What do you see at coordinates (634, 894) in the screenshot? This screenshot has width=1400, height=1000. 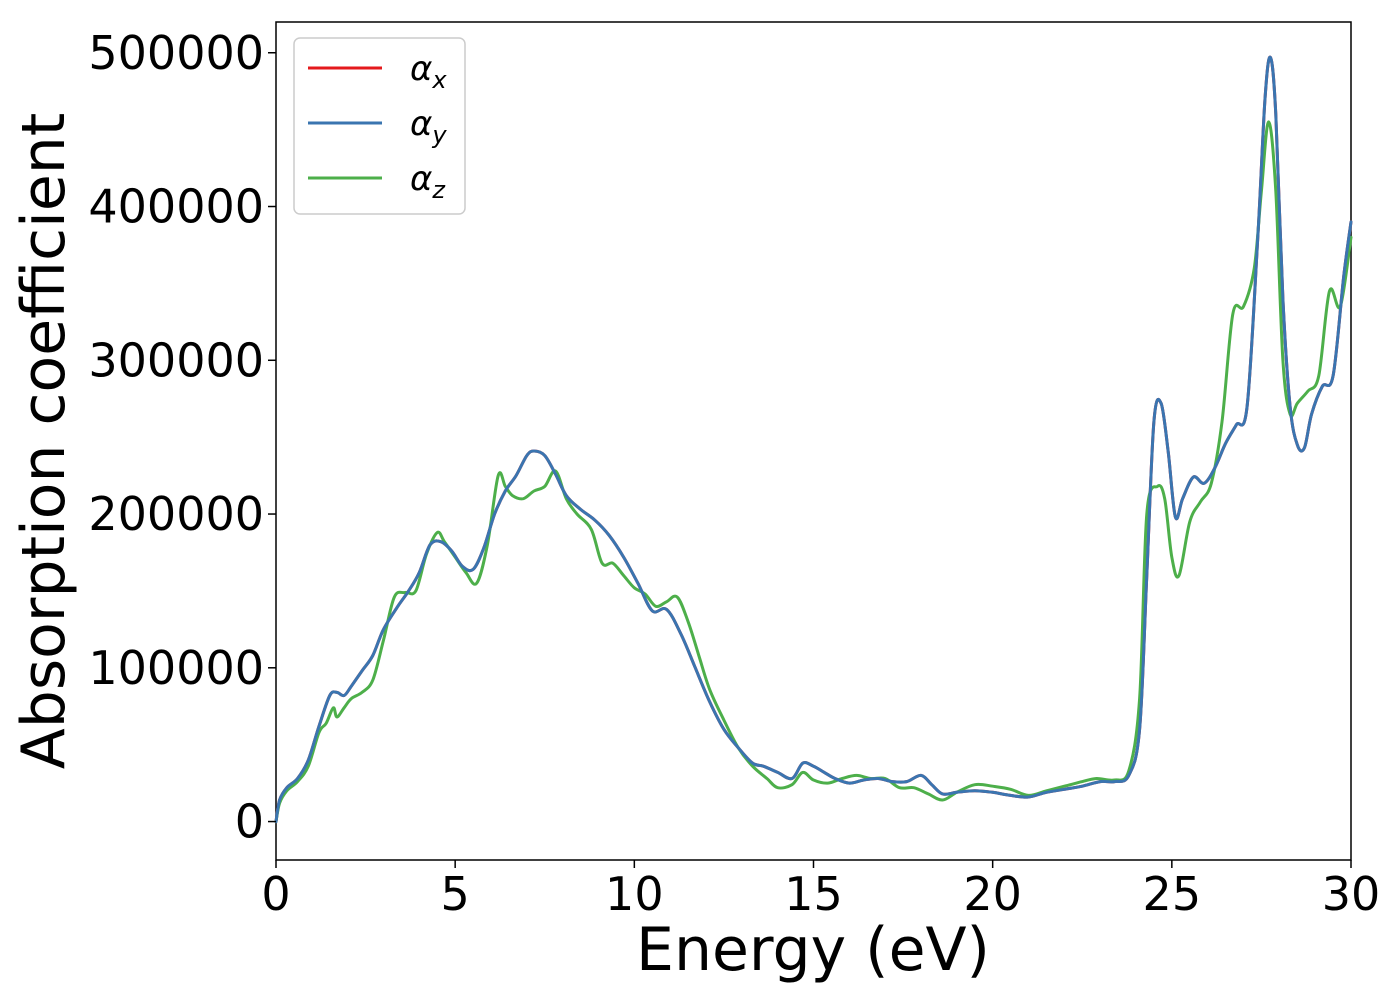 I see `x-tick-label: 10` at bounding box center [634, 894].